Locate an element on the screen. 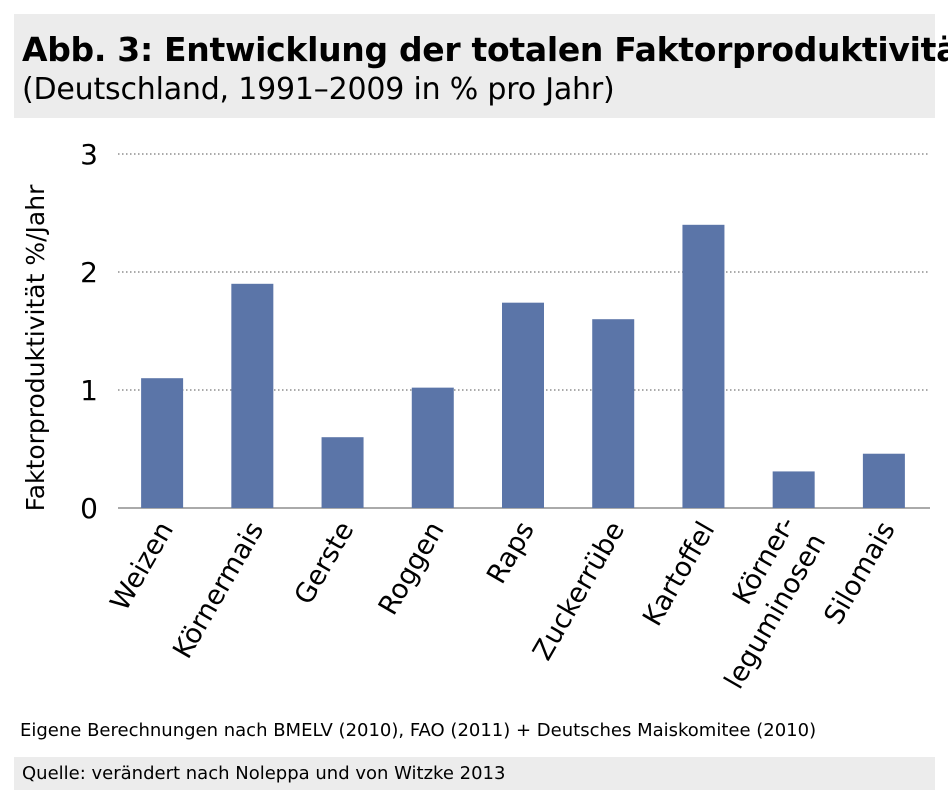  y-tick-label: 2 is located at coordinates (89, 272).